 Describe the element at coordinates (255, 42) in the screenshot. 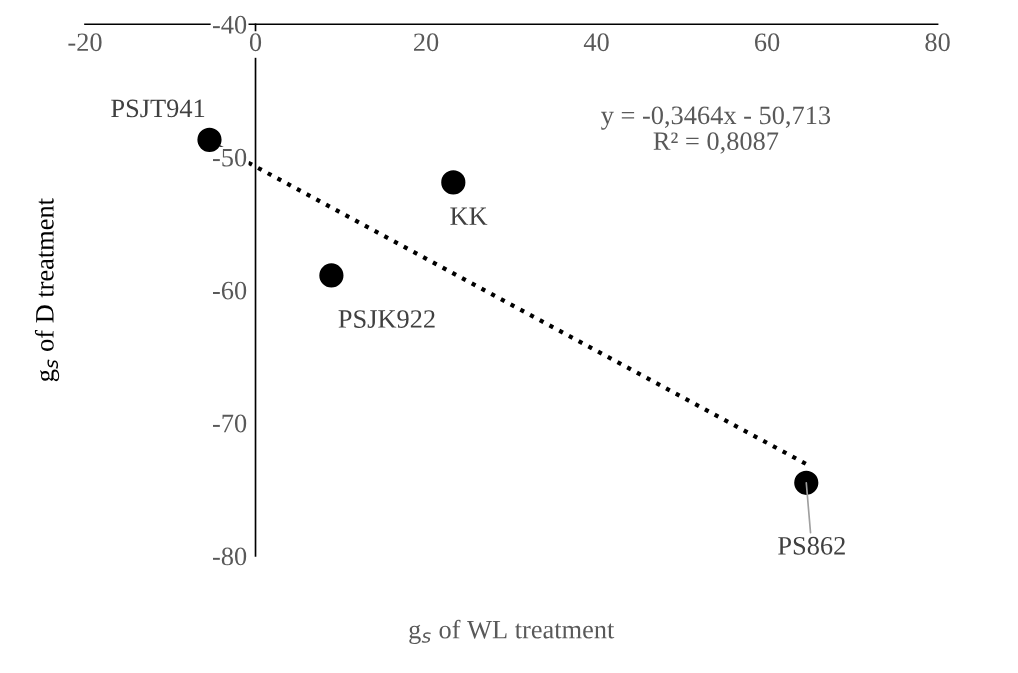

I see `x-tick-label: 0` at that location.